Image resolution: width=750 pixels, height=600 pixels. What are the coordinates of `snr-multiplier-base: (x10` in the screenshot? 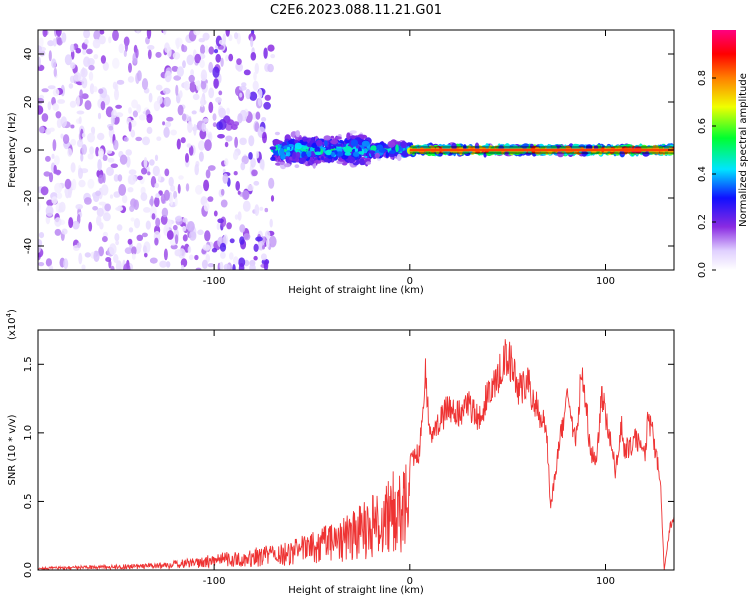 It's located at (12, 328).